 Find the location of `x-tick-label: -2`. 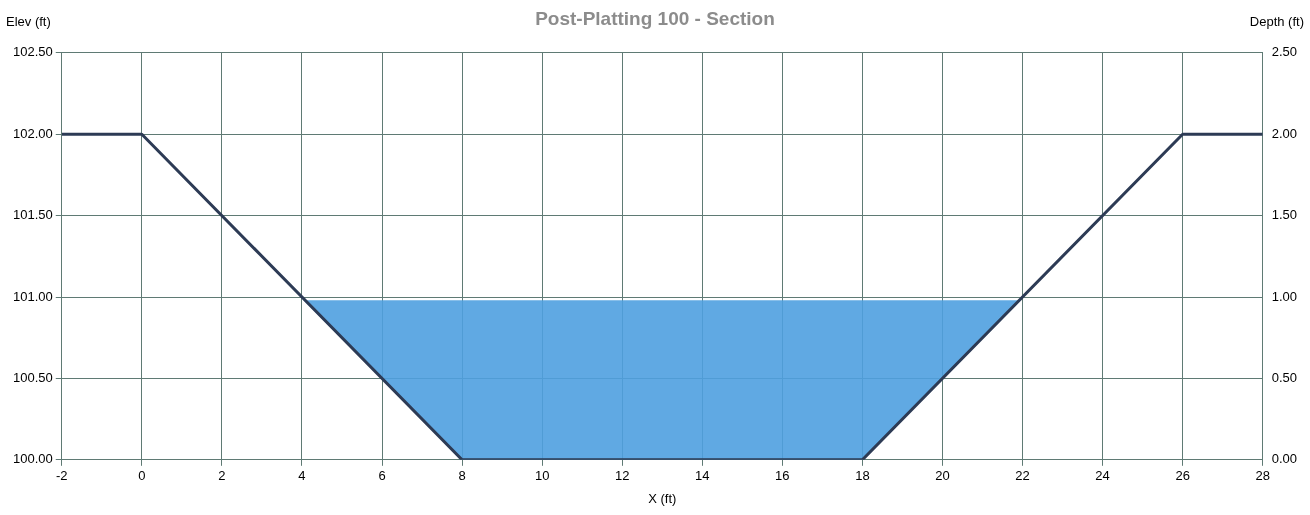

x-tick-label: -2 is located at coordinates (61, 476).